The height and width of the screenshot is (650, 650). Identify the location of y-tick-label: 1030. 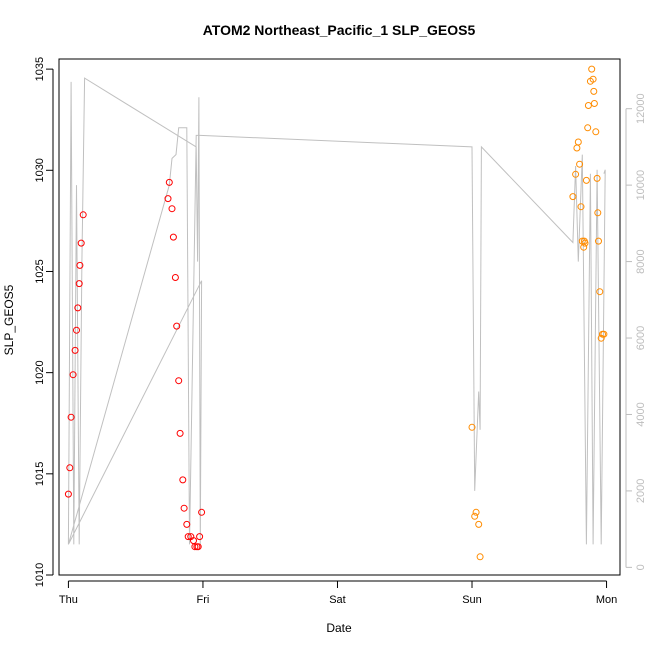
(40, 170).